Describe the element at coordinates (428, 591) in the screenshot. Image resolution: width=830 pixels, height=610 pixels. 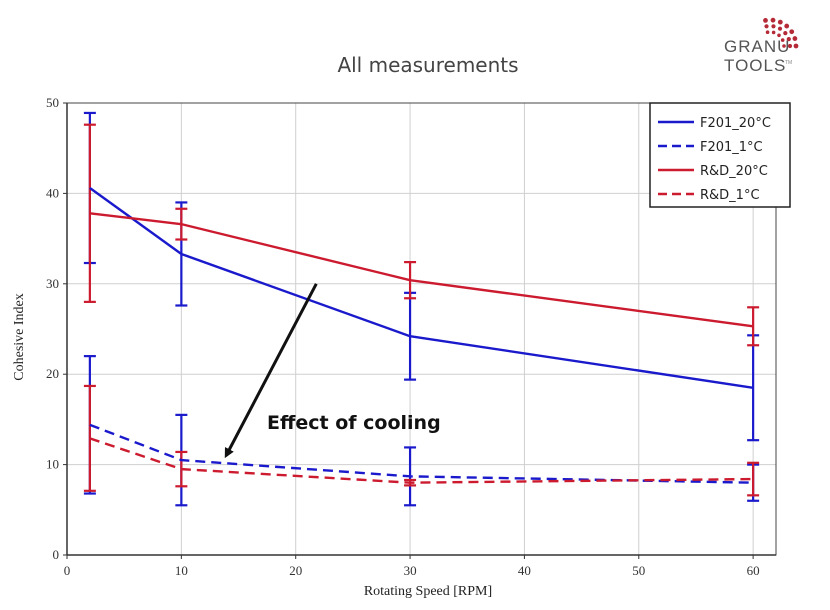
I see `x-axis-title: Rotating Speed [RPM]` at that location.